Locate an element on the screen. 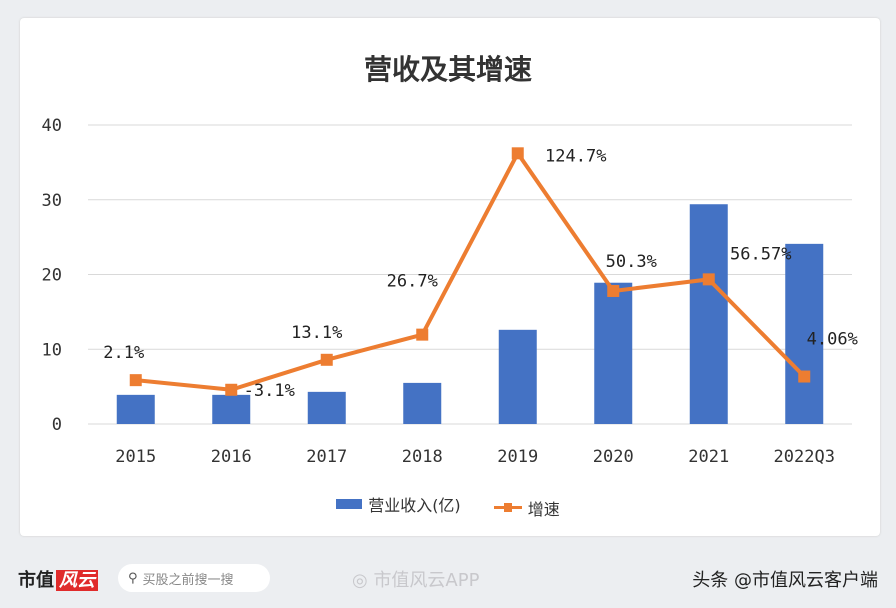  x-tick-label: 2018 is located at coordinates (422, 457).